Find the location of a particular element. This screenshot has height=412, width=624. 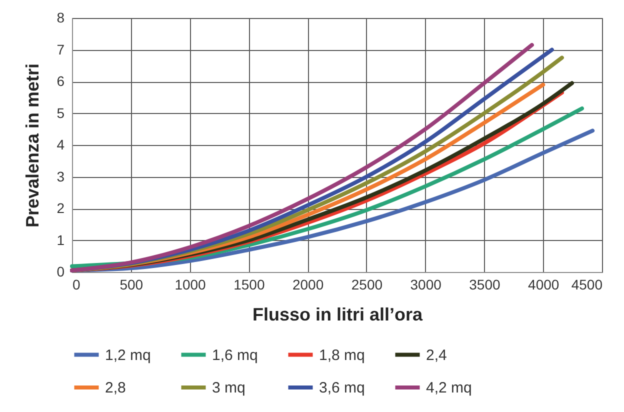

legend-label: 3,6 mq is located at coordinates (342, 388).